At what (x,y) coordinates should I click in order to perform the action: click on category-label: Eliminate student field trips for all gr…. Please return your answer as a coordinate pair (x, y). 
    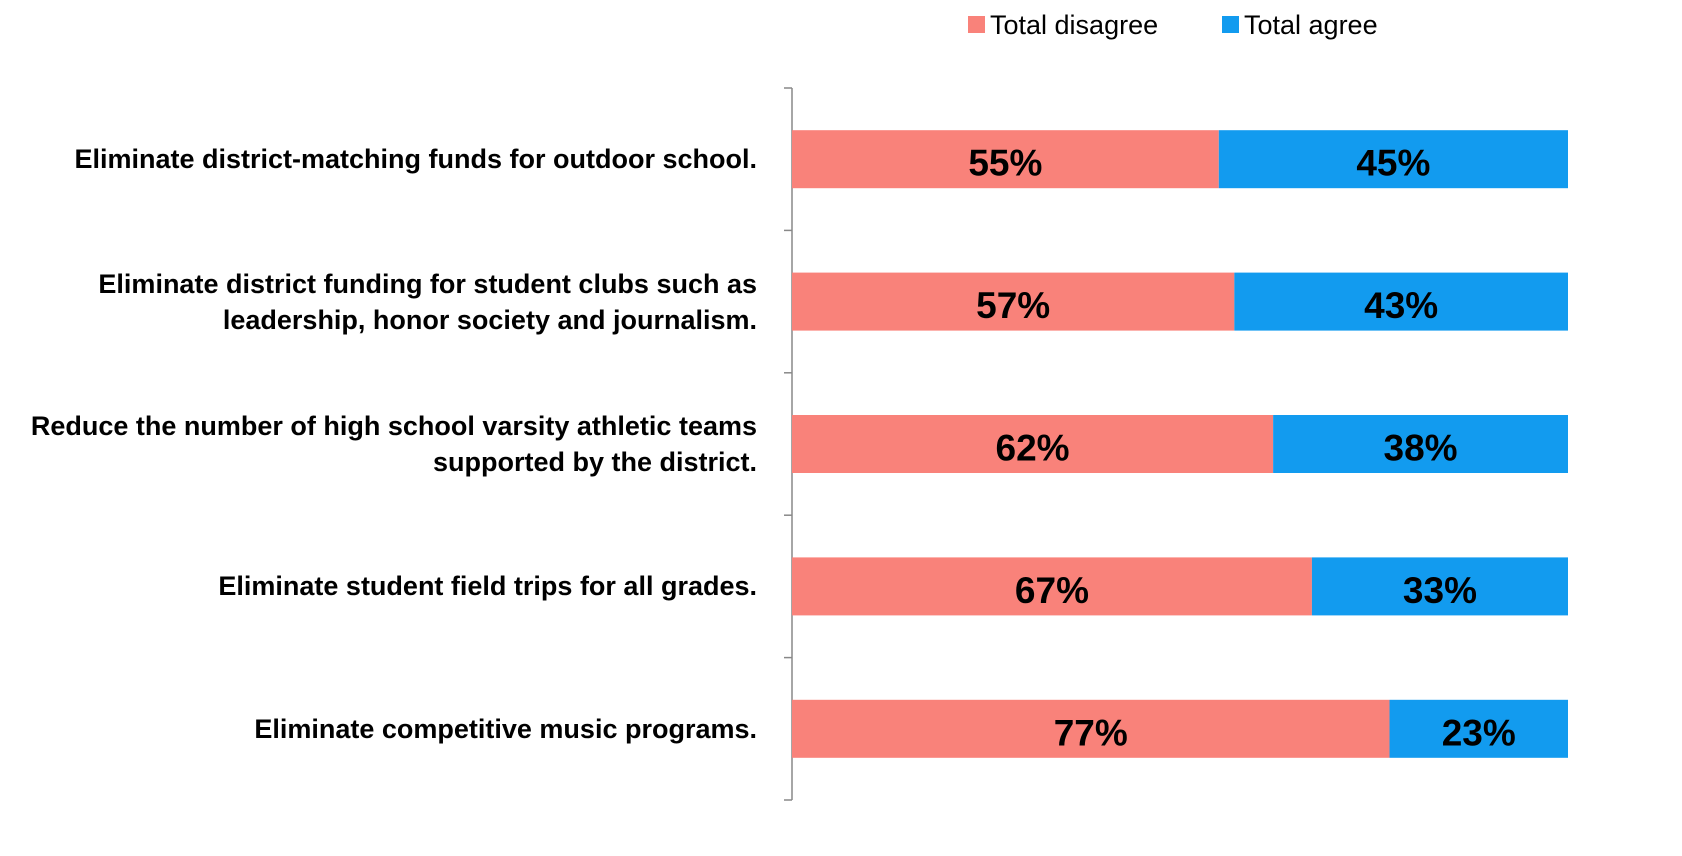
    Looking at the image, I should click on (487, 586).